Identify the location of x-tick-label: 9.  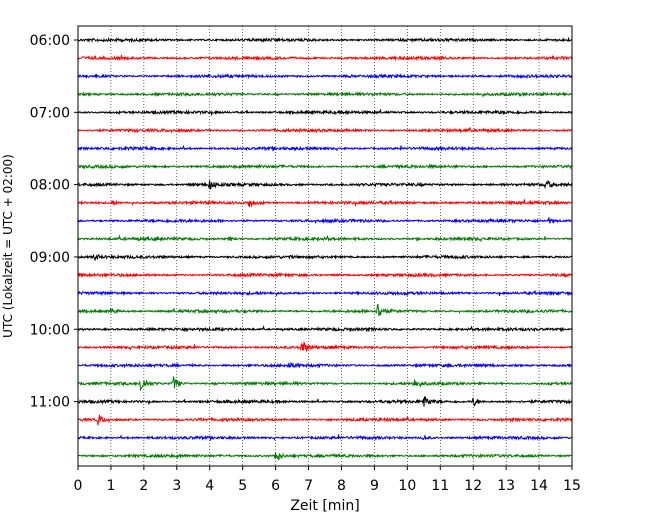
(374, 486).